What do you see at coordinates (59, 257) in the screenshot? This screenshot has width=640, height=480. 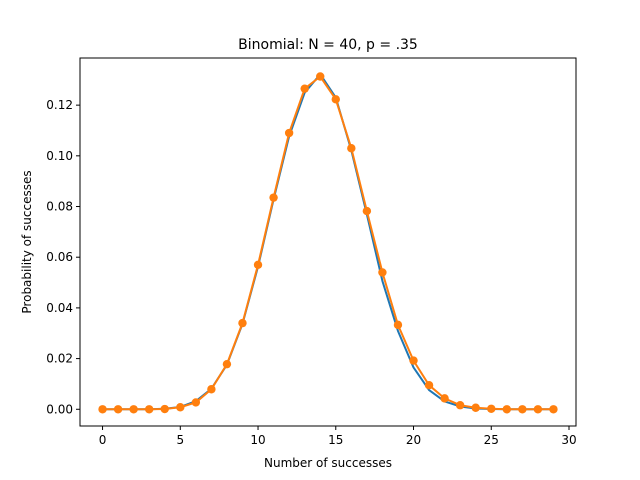 I see `y-tick-label: 0.06` at bounding box center [59, 257].